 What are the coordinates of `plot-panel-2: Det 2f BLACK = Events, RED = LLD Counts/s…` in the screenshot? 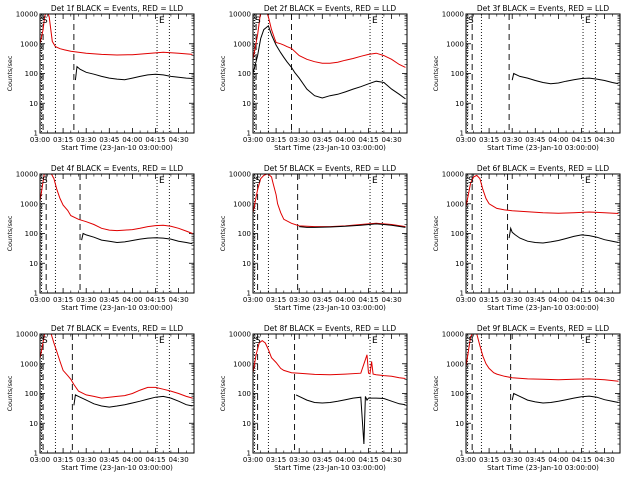 It's located at (313, 78).